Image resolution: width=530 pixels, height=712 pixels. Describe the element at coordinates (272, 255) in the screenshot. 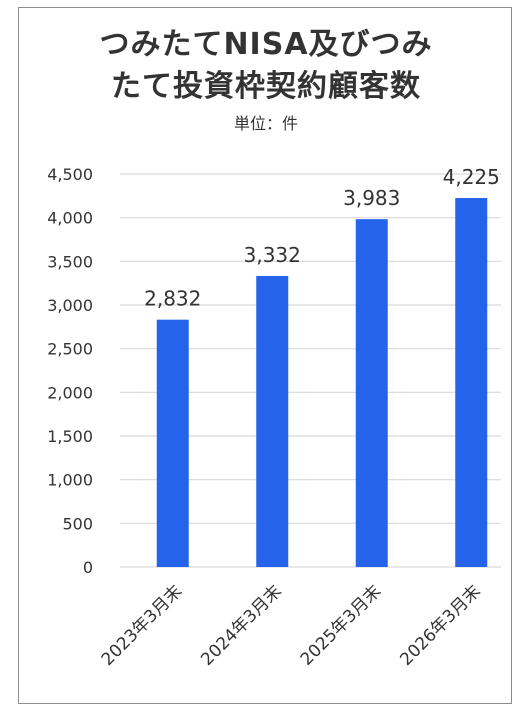

I see `data-label: 3,332` at that location.